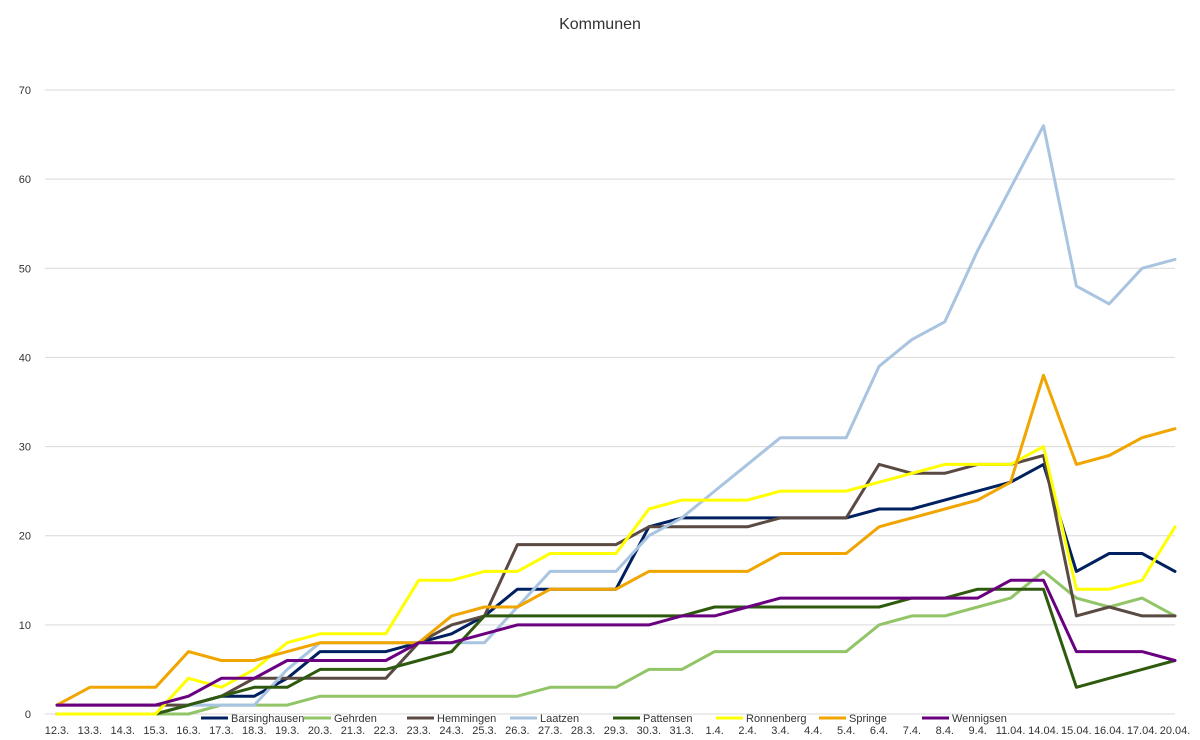  Describe the element at coordinates (1043, 731) in the screenshot. I see `x-tick-label: 14.04.` at that location.